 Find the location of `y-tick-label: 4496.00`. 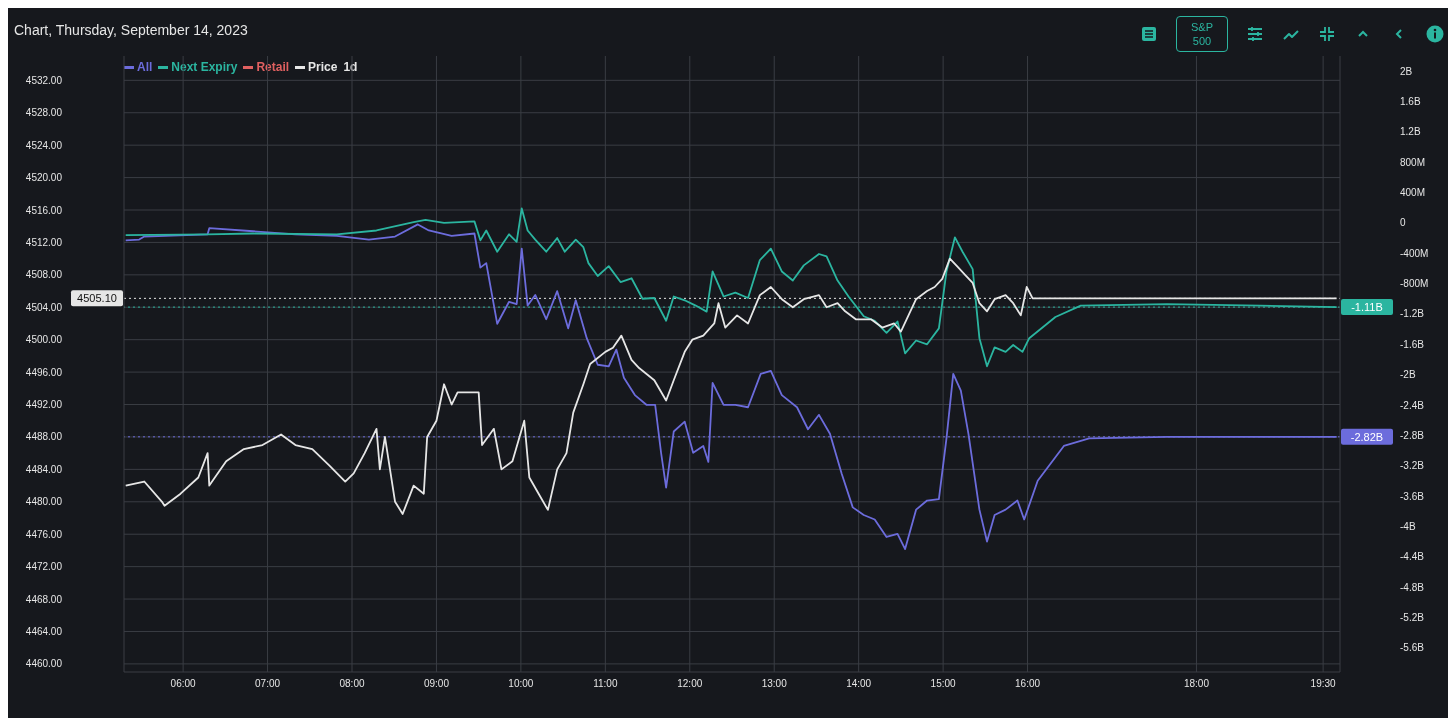

y-tick-label: 4496.00 is located at coordinates (44, 372).